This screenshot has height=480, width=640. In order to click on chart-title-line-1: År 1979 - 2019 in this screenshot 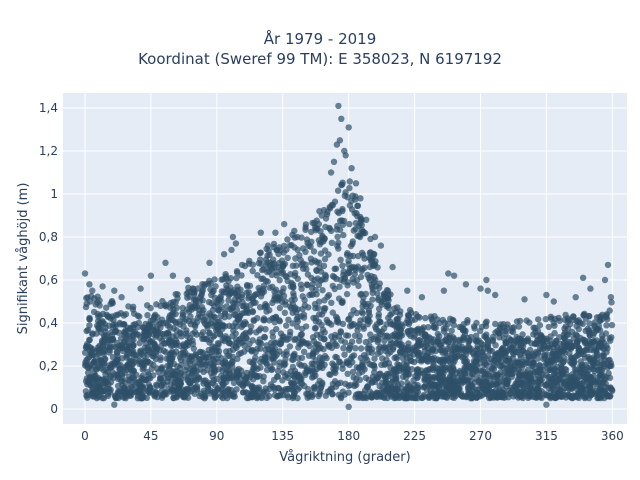, I will do `click(320, 39)`.